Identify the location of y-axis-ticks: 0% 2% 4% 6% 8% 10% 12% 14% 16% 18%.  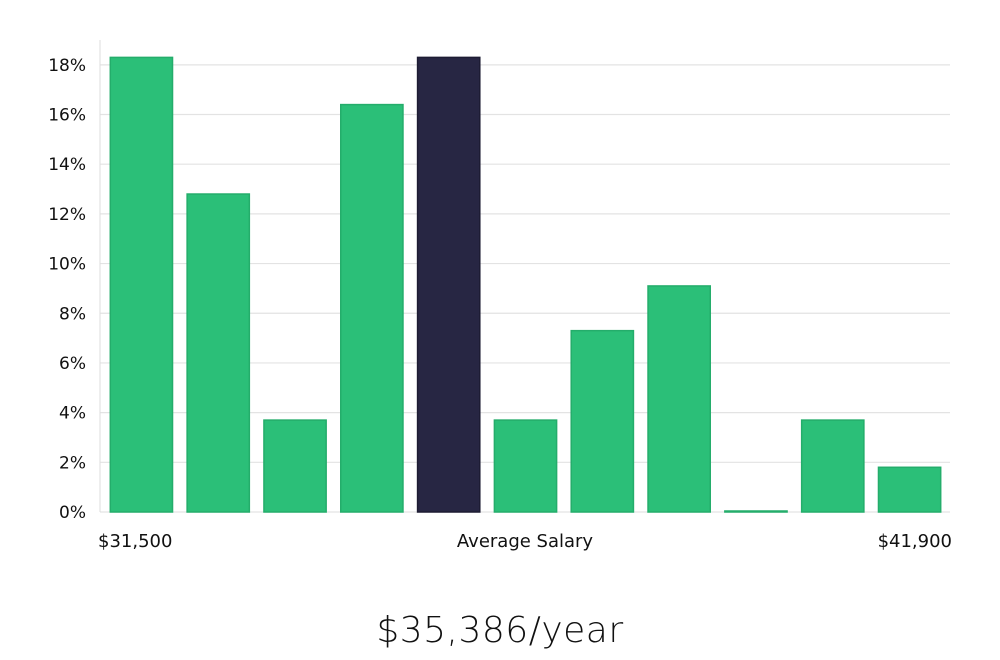
(67, 289).